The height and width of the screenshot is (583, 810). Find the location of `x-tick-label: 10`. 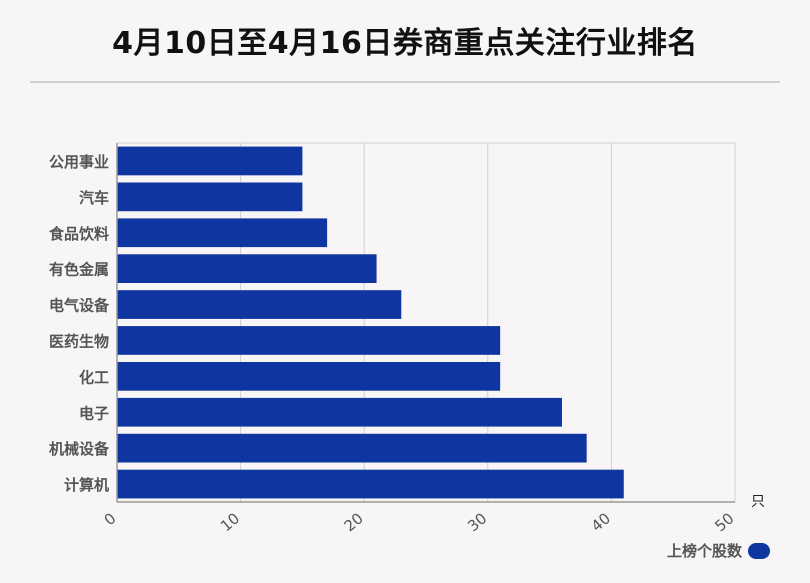

x-tick-label: 10 is located at coordinates (230, 522).